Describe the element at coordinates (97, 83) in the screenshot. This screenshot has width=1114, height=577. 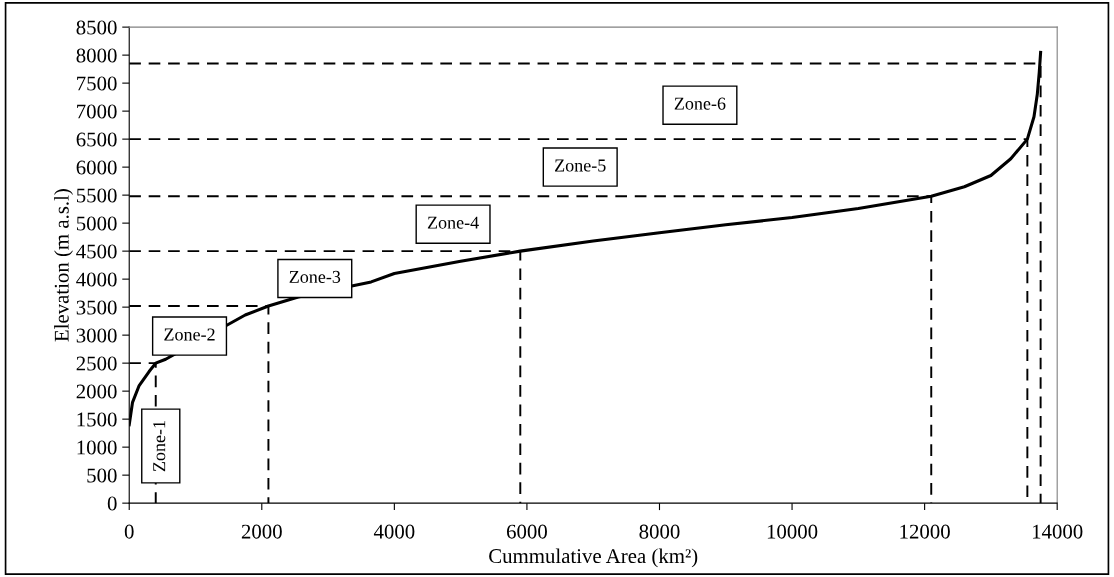
I see `y-tick-label: 7500` at that location.